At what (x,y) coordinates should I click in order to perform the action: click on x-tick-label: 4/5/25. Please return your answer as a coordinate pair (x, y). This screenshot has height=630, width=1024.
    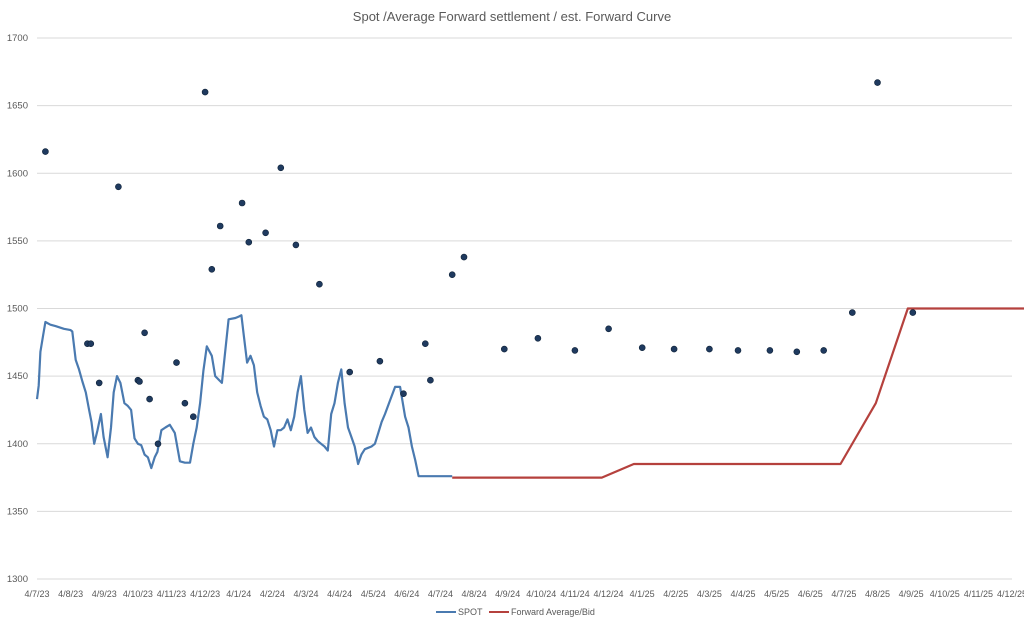
    Looking at the image, I should click on (776, 594).